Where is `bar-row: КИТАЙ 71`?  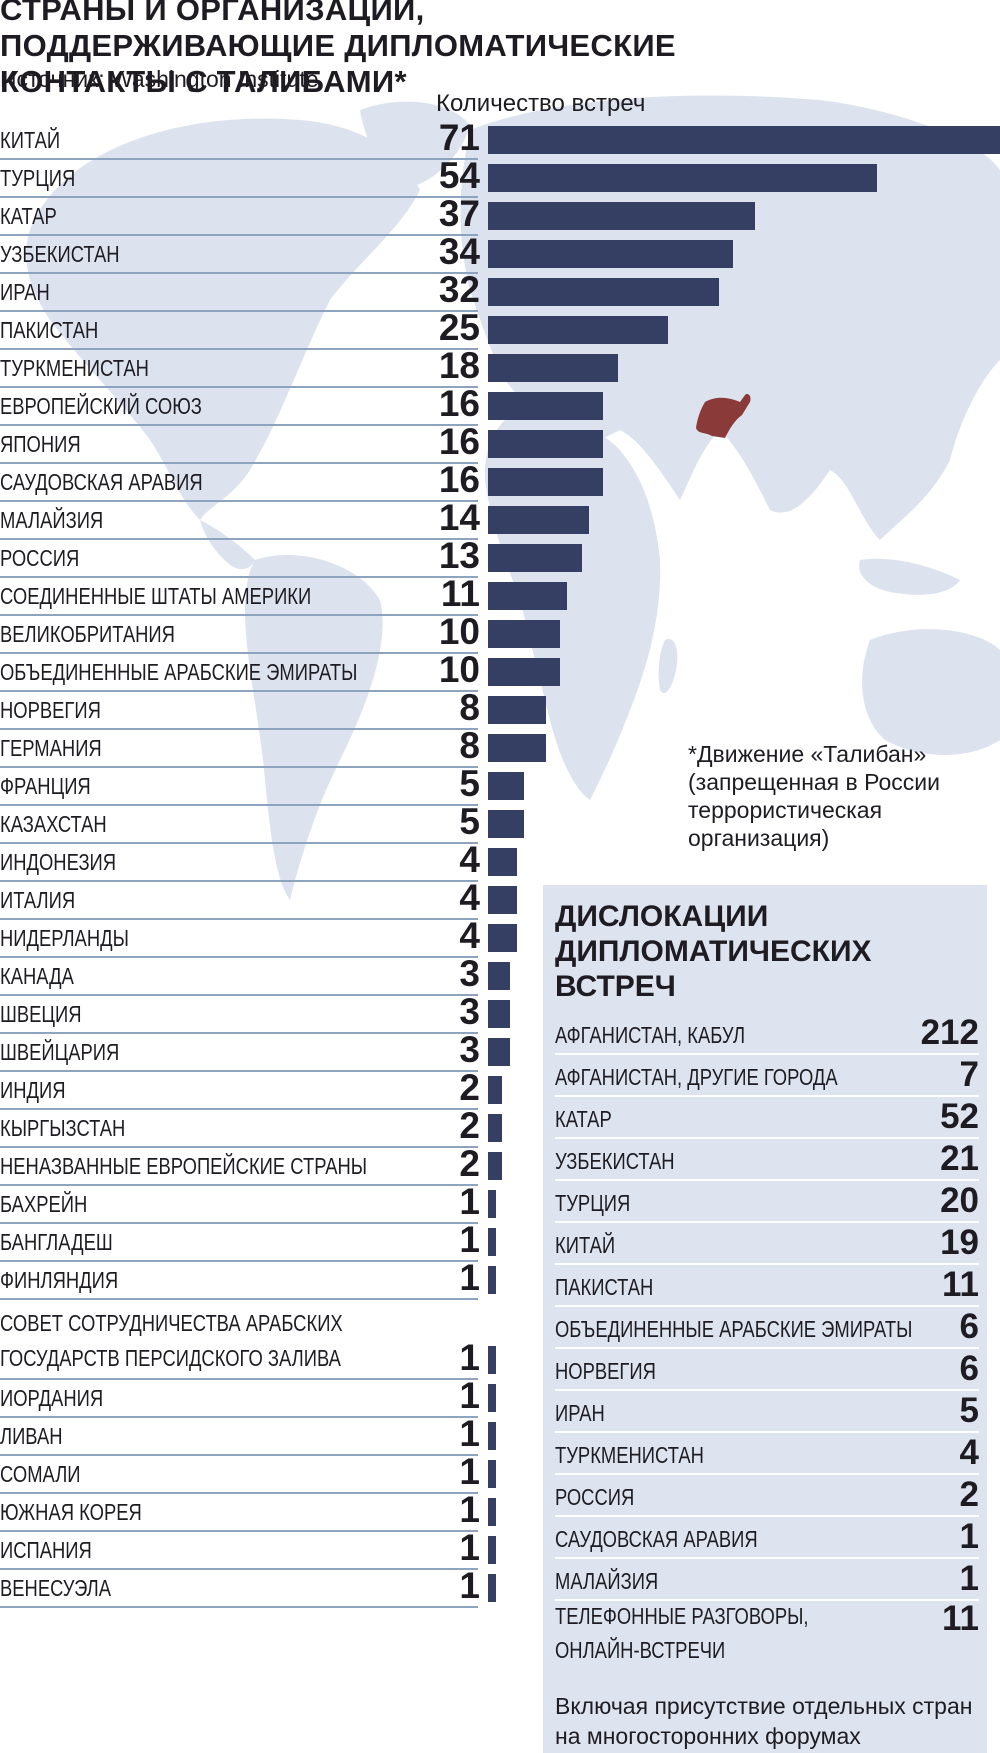
bar-row: КИТАЙ 71 is located at coordinates (240, 139).